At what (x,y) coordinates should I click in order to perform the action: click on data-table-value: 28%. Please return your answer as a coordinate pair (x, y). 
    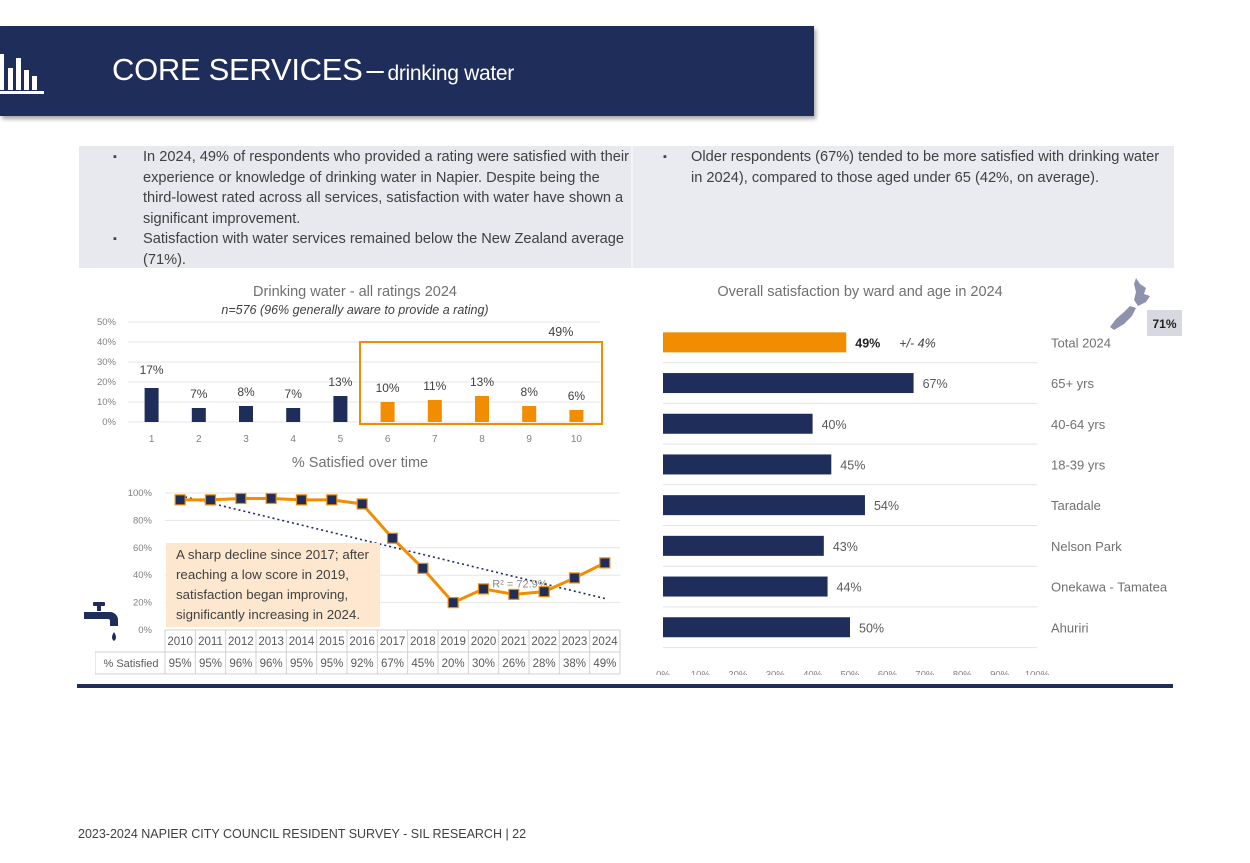
    Looking at the image, I should click on (544, 664).